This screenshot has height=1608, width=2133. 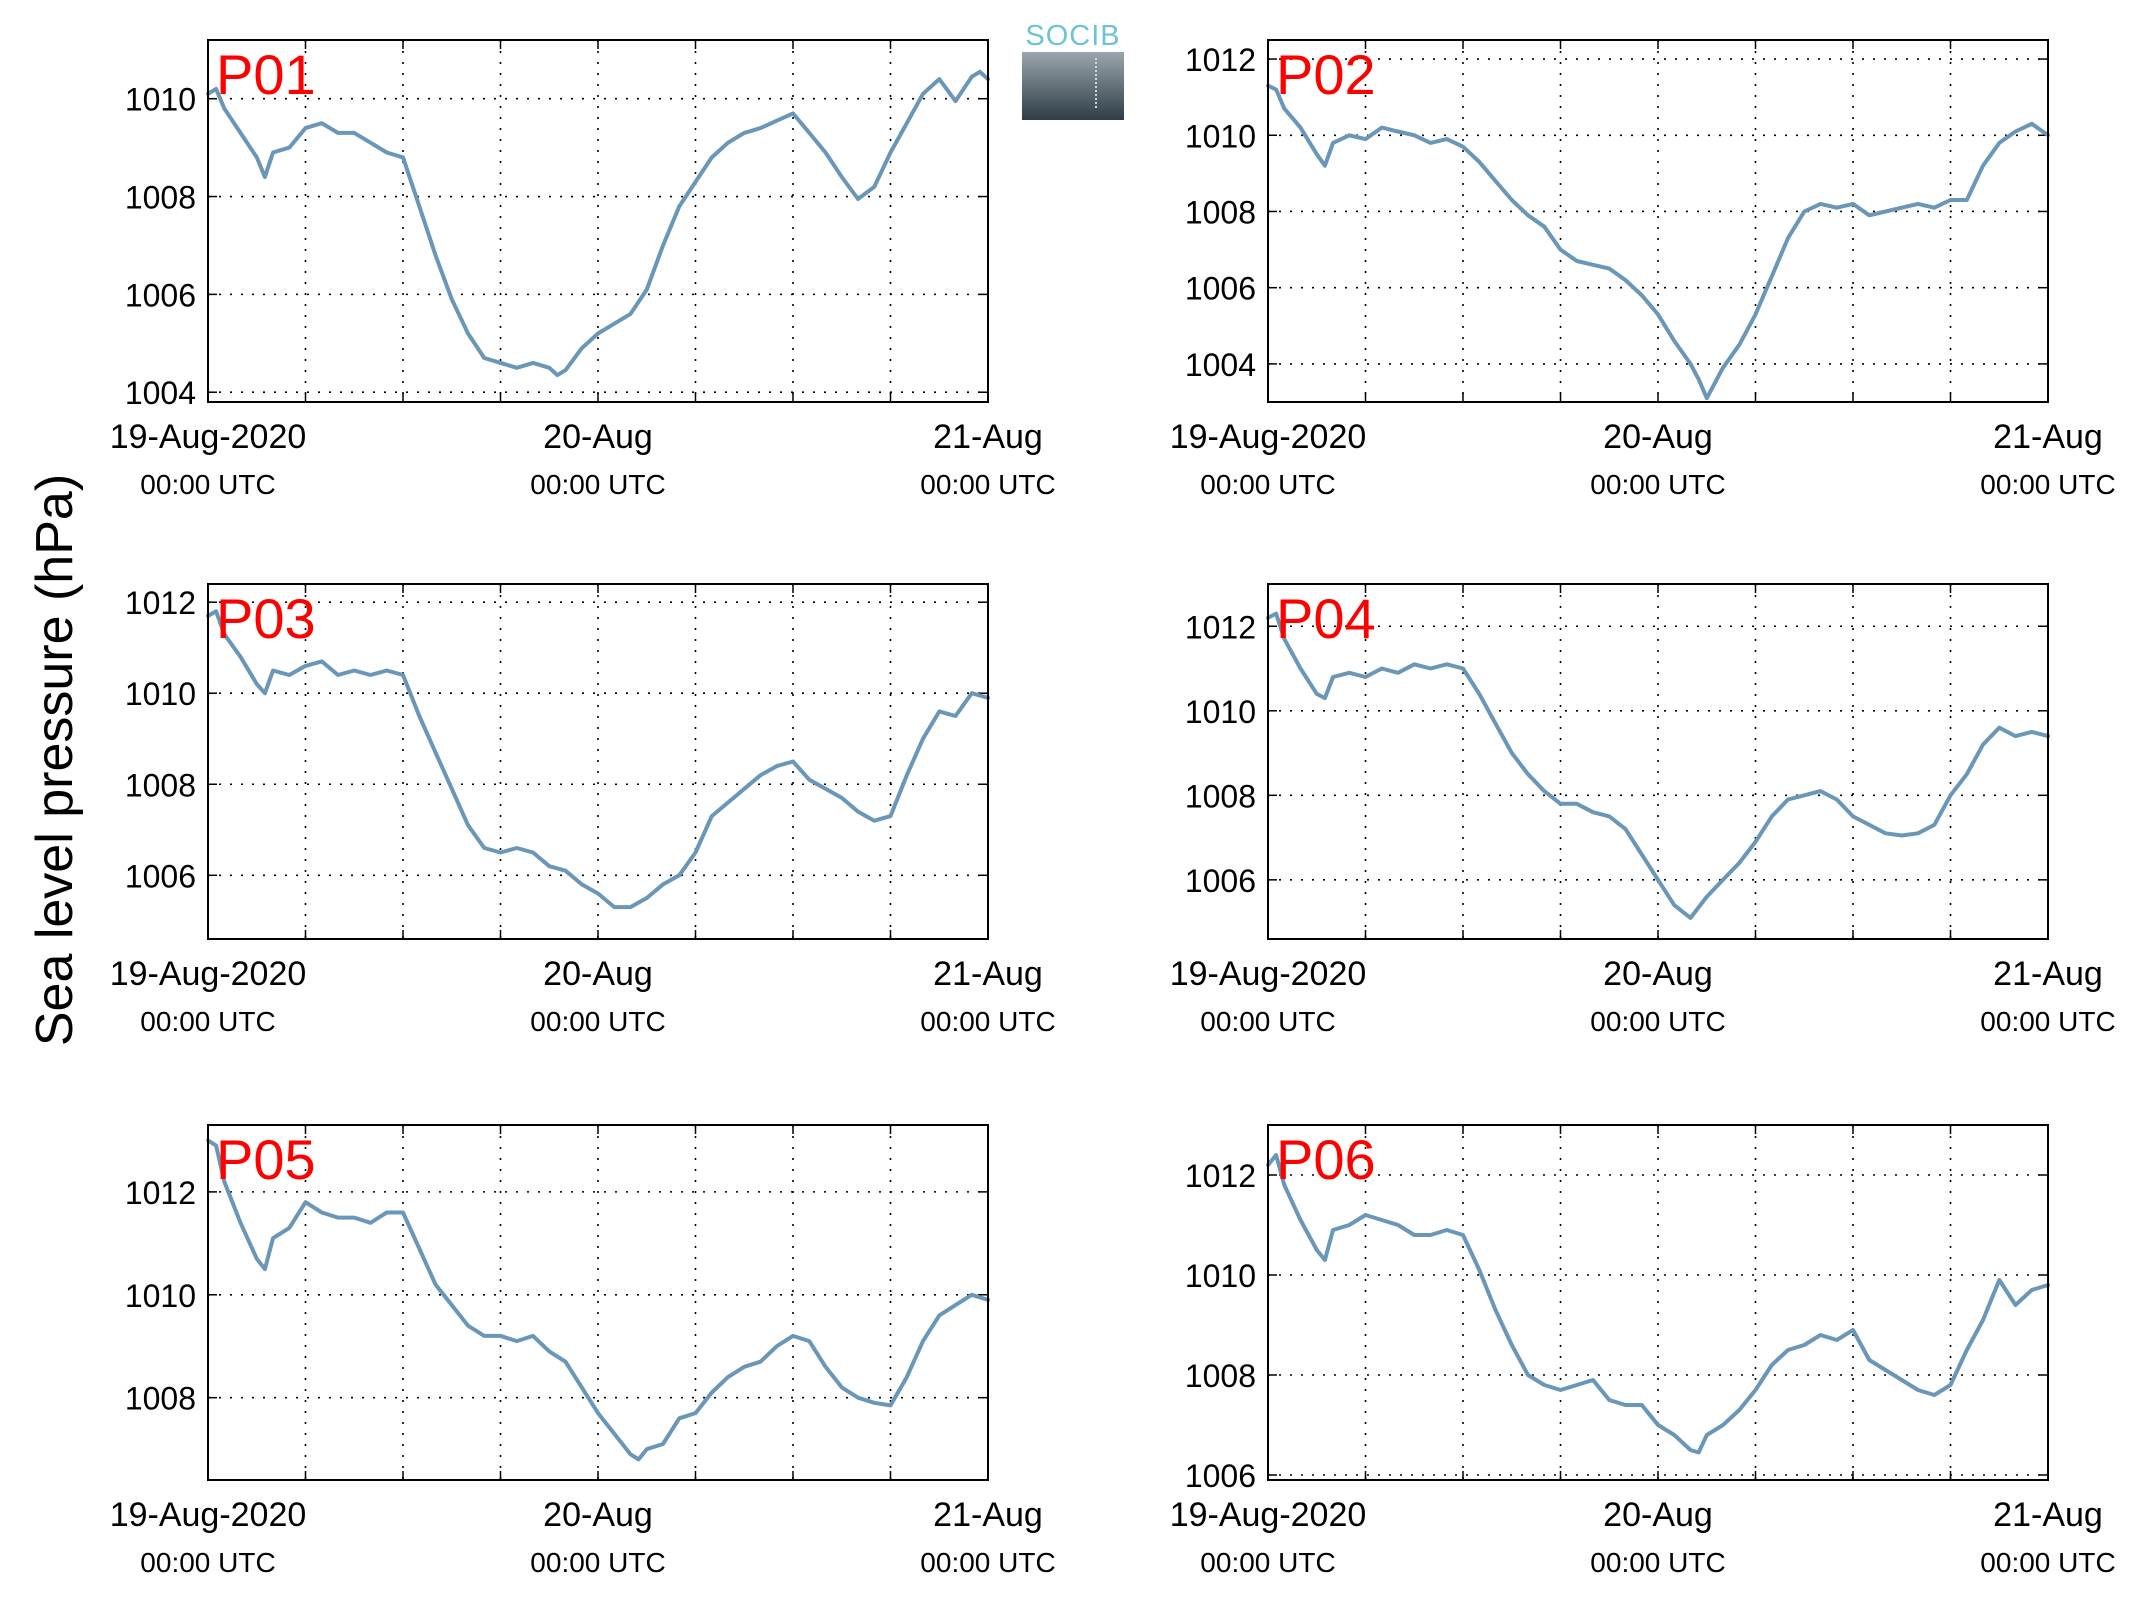 I want to click on logo-dash, so click(x=1096, y=83).